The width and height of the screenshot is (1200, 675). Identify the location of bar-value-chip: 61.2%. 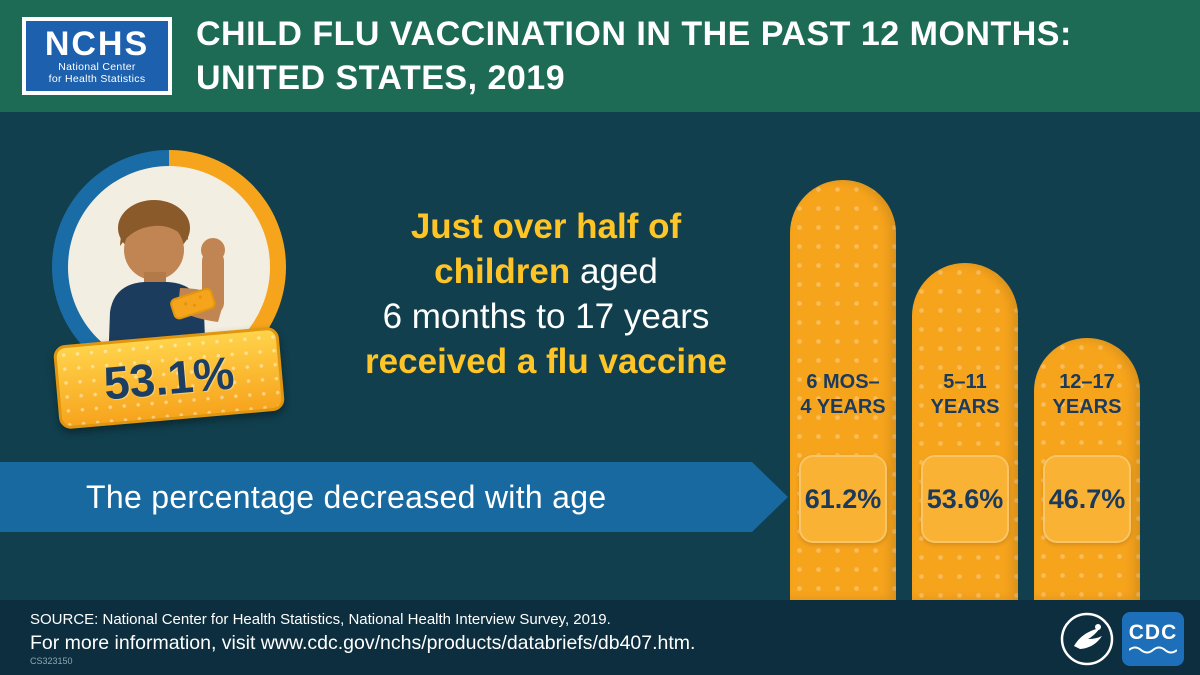
(843, 499).